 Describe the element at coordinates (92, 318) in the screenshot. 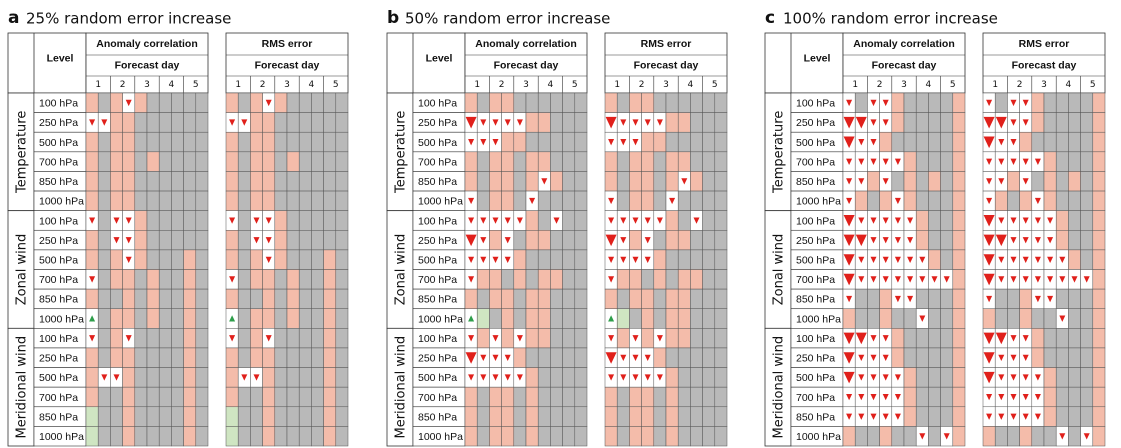

I see `increase-marker` at that location.